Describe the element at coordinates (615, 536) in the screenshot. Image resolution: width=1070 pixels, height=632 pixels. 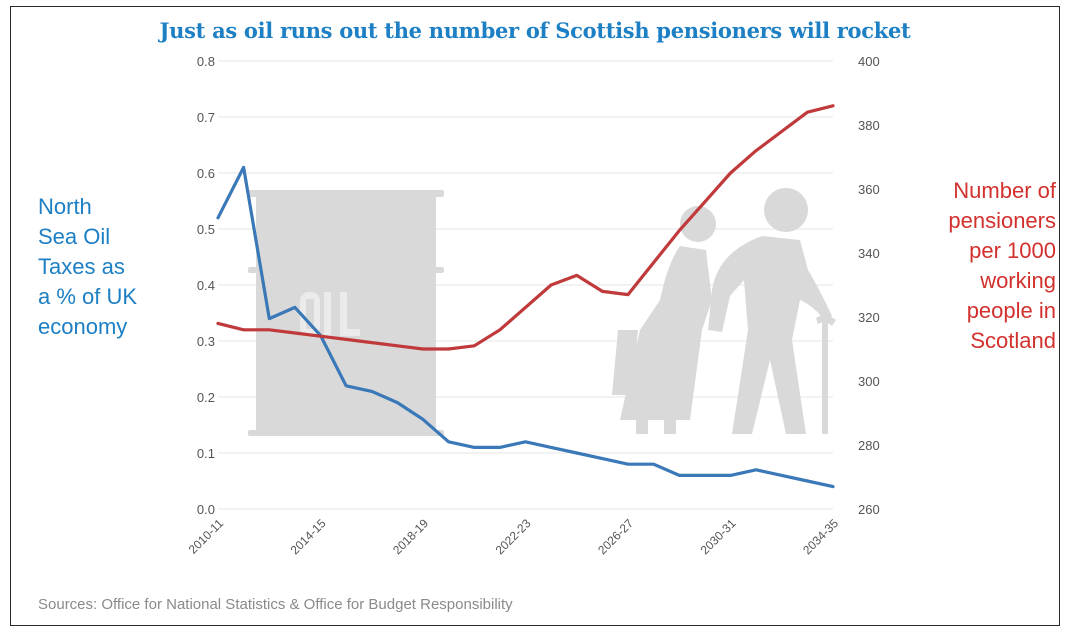
I see `x-tick-label: 2026-27` at that location.